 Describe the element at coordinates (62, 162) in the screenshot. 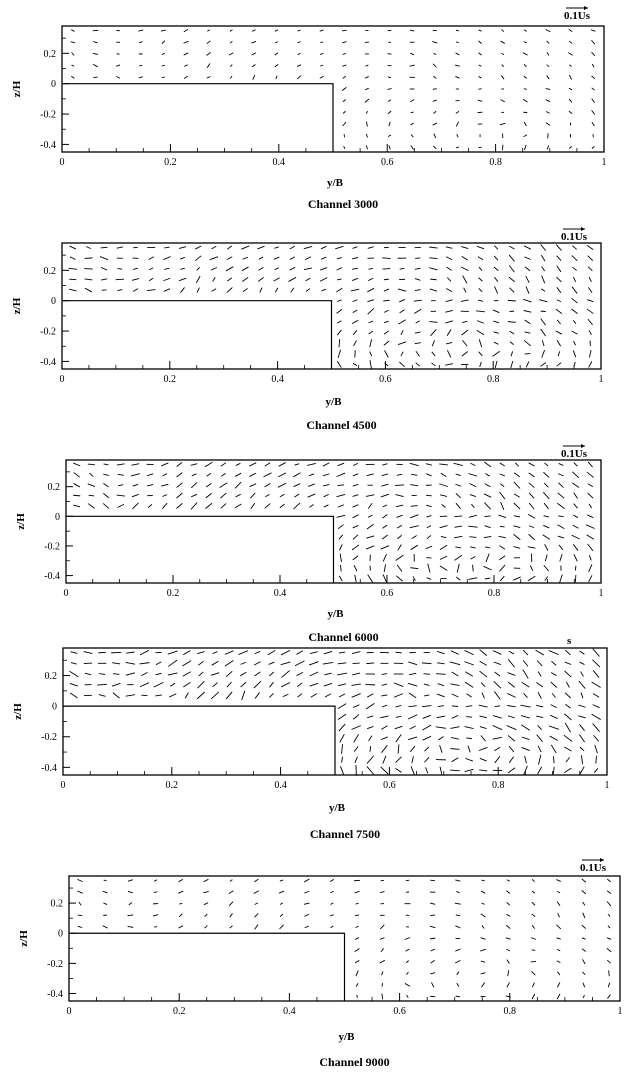

I see `x-tick-label: 0` at that location.